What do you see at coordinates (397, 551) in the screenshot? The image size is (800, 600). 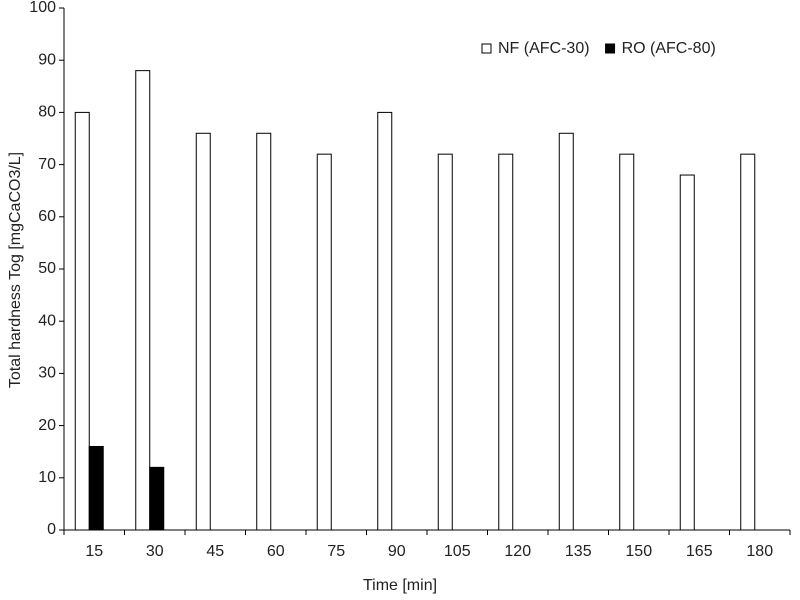 I see `x-tick-label: 90` at bounding box center [397, 551].